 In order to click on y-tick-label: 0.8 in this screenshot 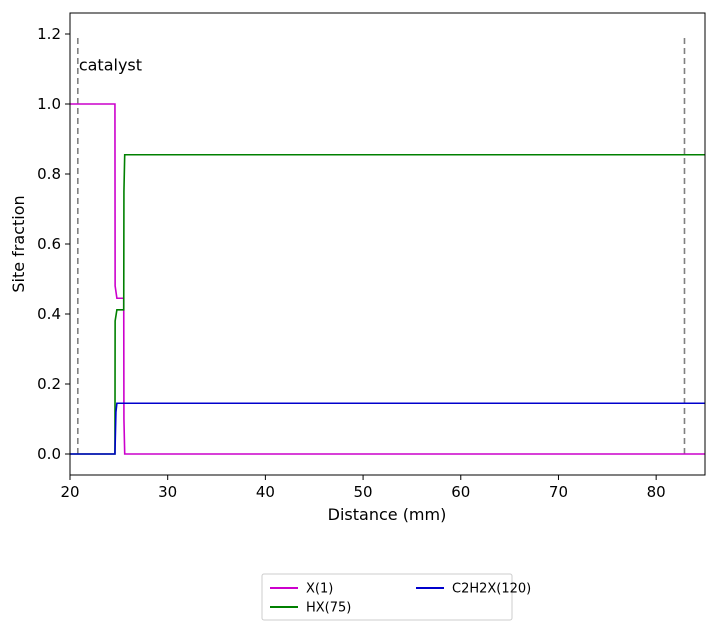, I will do `click(49, 174)`.